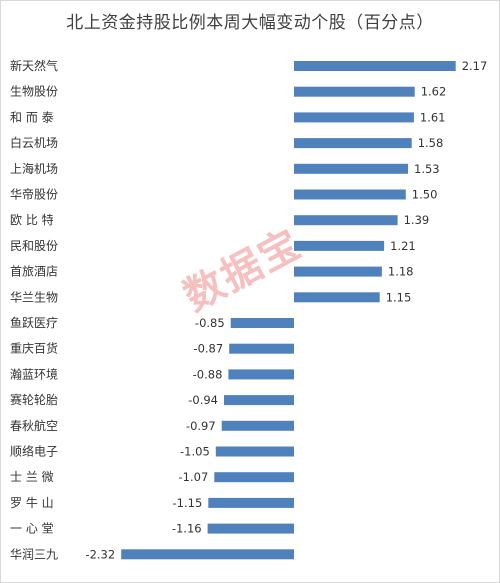 This screenshot has height=583, width=500. What do you see at coordinates (201, 426) in the screenshot?
I see `value-label: -0.97` at bounding box center [201, 426].